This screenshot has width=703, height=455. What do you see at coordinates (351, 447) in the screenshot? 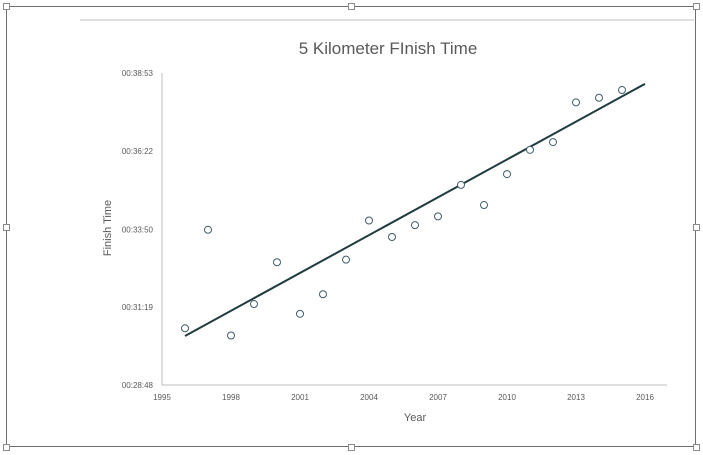
I see `resize-handle-bottom` at bounding box center [351, 447].